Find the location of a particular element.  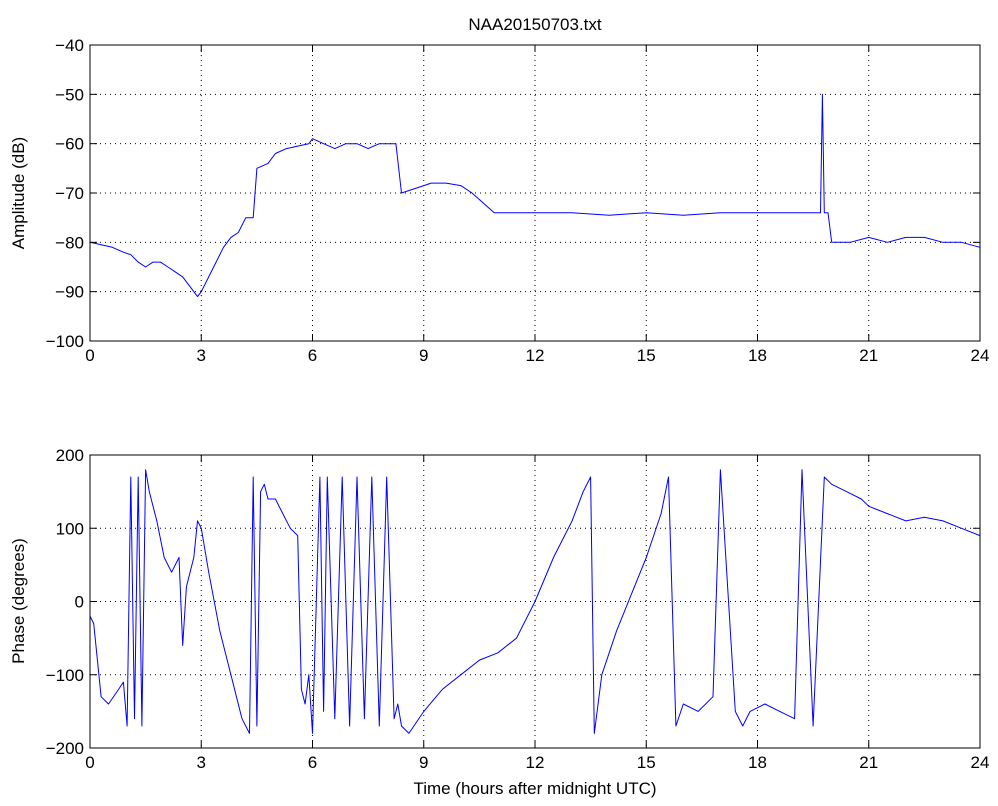

amplitude-x-tick-label: 15 is located at coordinates (646, 355).